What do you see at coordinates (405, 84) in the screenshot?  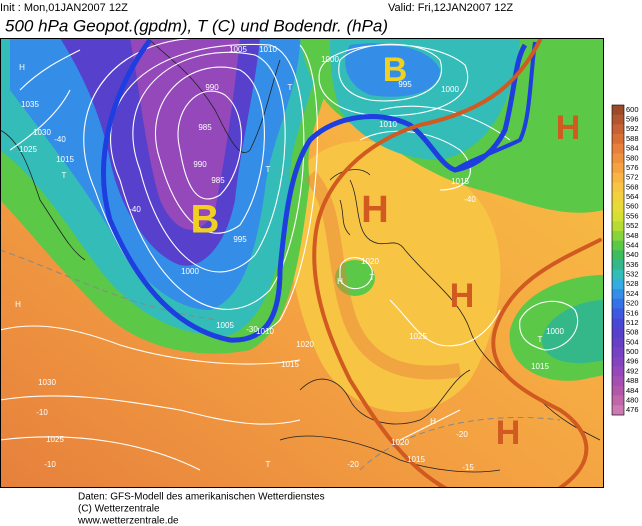 I see `map-label: 995` at bounding box center [405, 84].